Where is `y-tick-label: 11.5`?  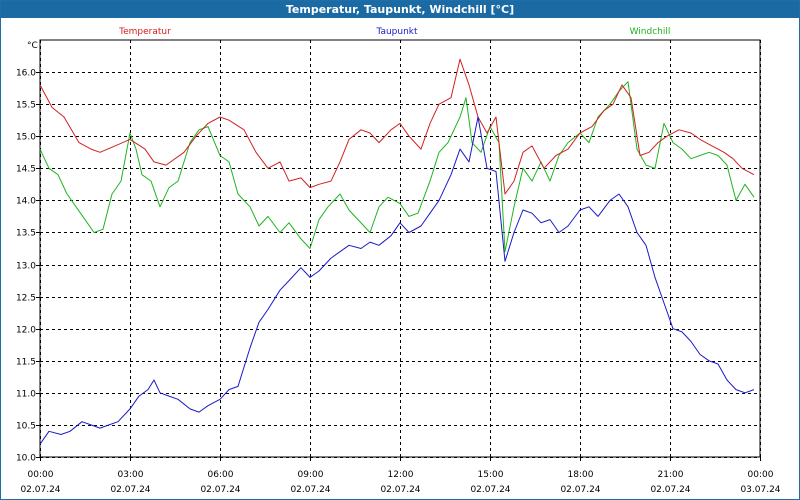
y-tick-label: 11.5 is located at coordinates (26, 363).